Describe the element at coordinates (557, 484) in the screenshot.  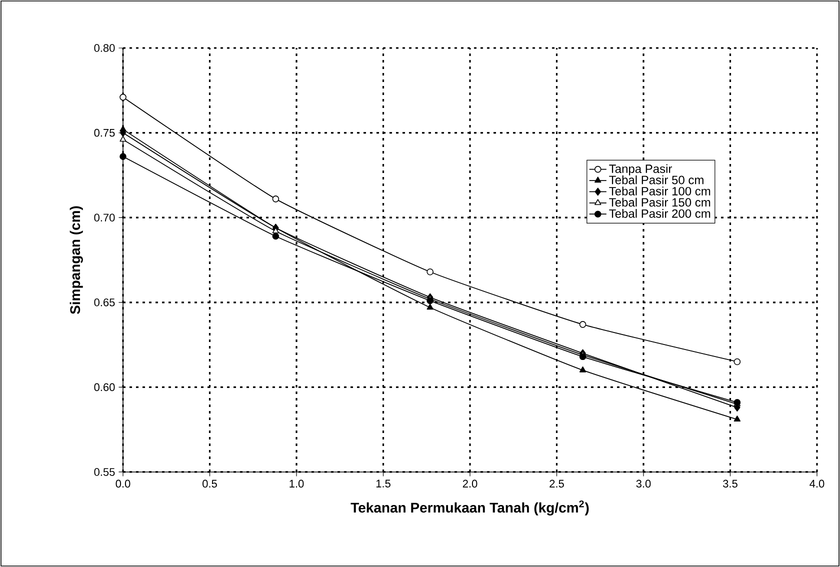
I see `x-tick-label: 2.5` at that location.